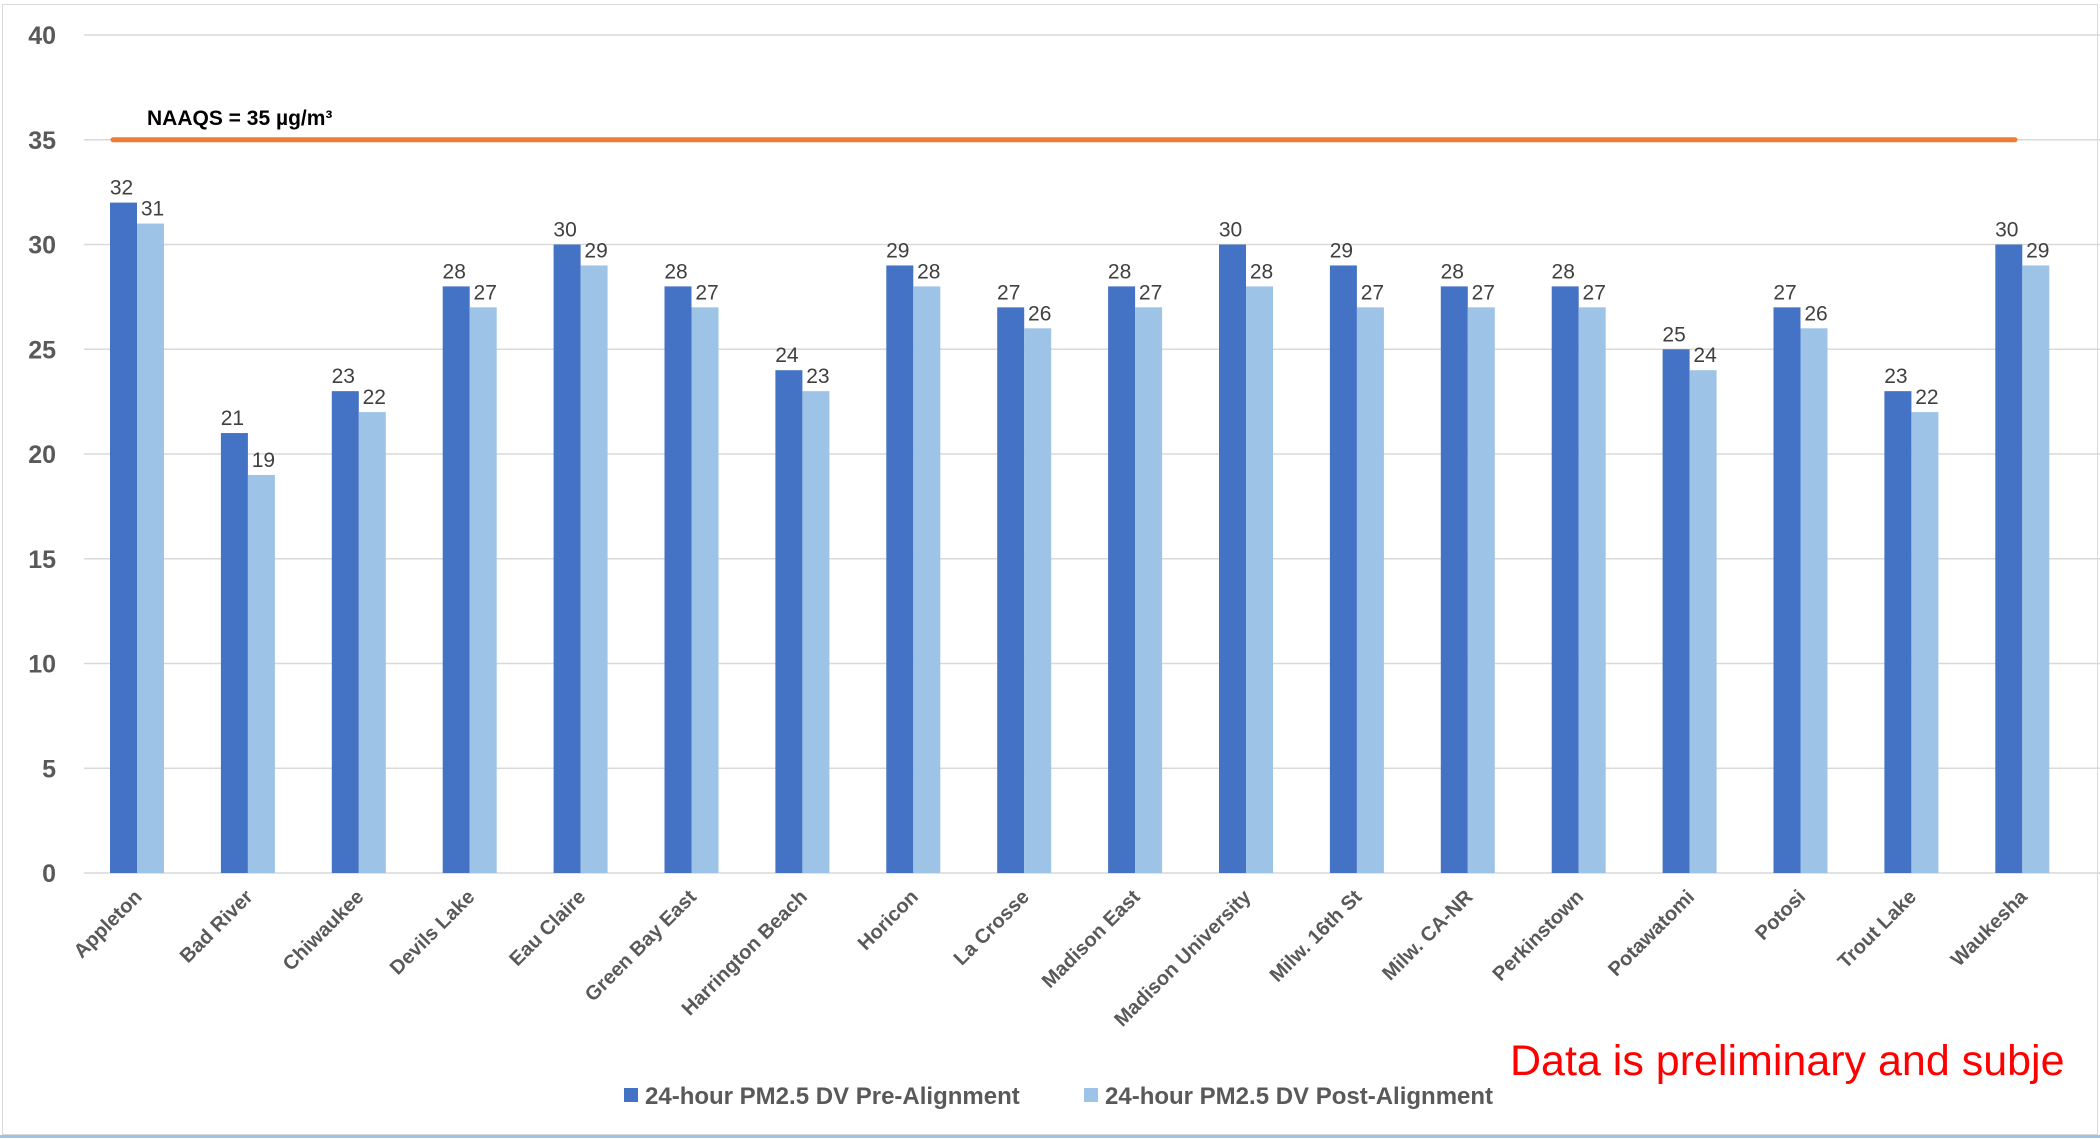  I want to click on category-label: Horicon, so click(888, 920).